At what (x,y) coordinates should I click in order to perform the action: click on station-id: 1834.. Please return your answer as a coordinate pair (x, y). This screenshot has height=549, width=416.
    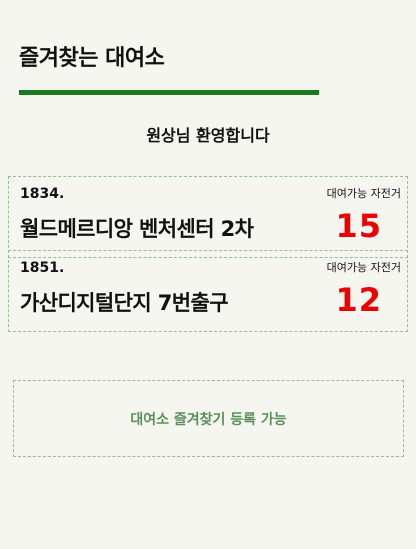
    Looking at the image, I should click on (42, 194).